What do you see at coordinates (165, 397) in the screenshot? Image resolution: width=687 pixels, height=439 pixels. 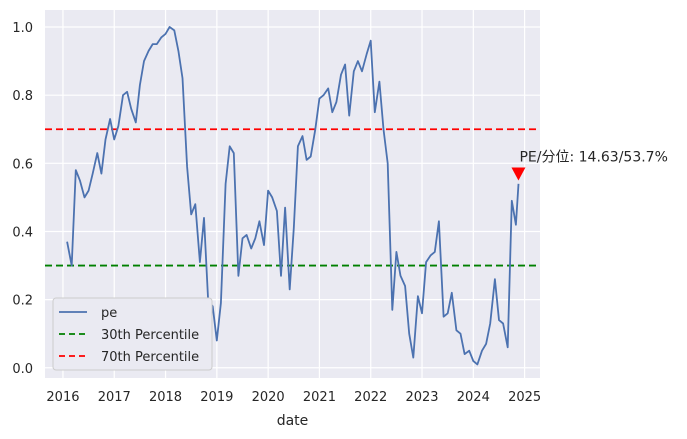 I see `x-tick-label: 2018` at bounding box center [165, 397].